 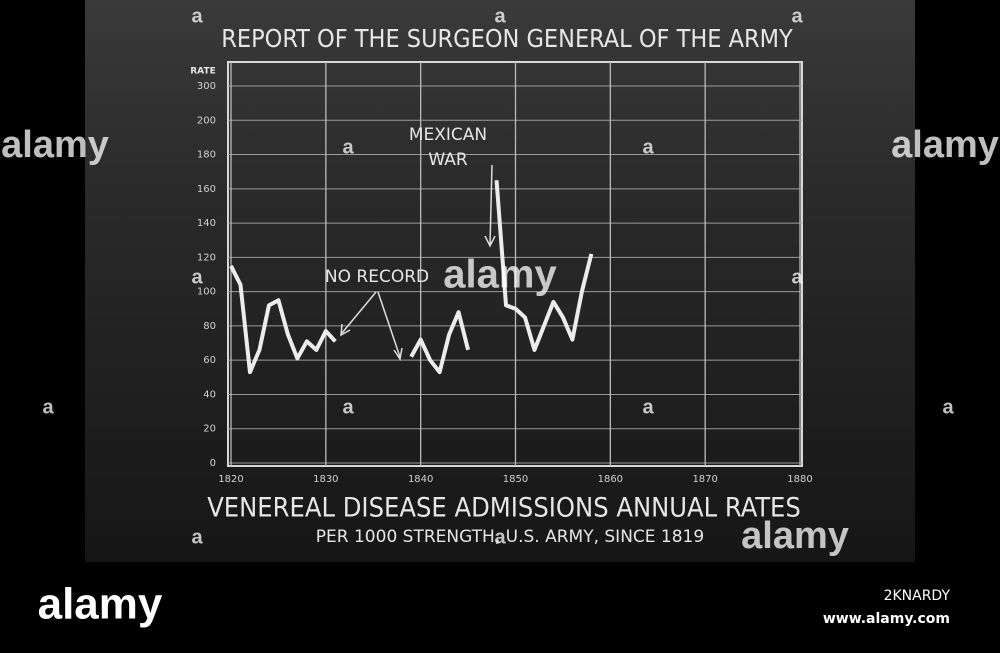 What do you see at coordinates (206, 257) in the screenshot?
I see `y-tick-label: 120` at bounding box center [206, 257].